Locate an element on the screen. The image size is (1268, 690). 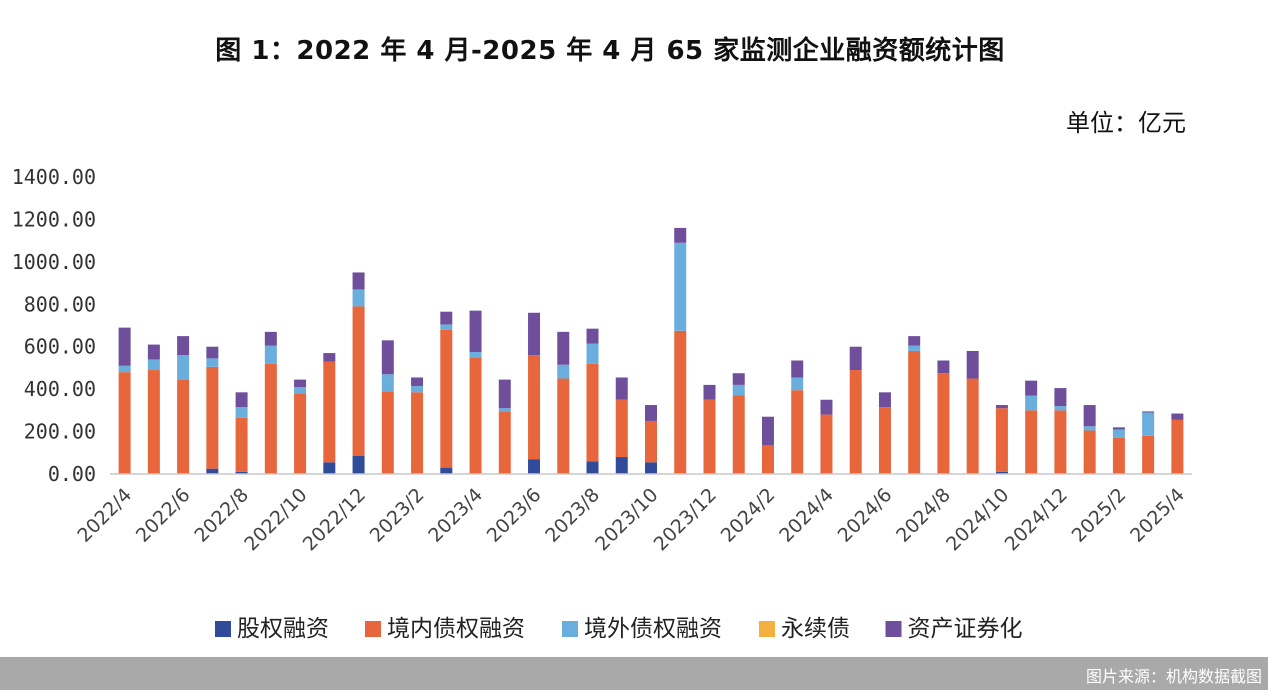
bar-stack-2024/9 is located at coordinates (972, 412).